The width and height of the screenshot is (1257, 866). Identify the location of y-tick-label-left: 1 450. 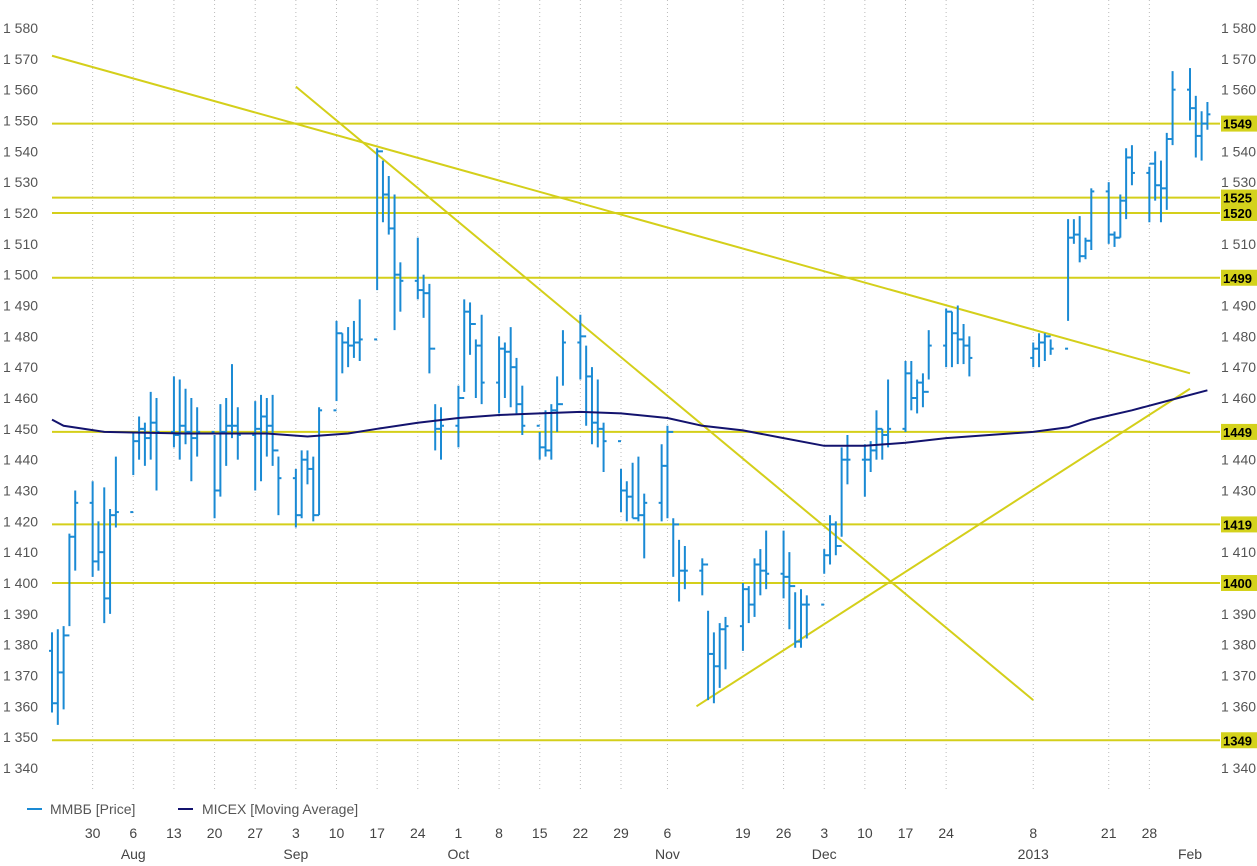
(20, 429).